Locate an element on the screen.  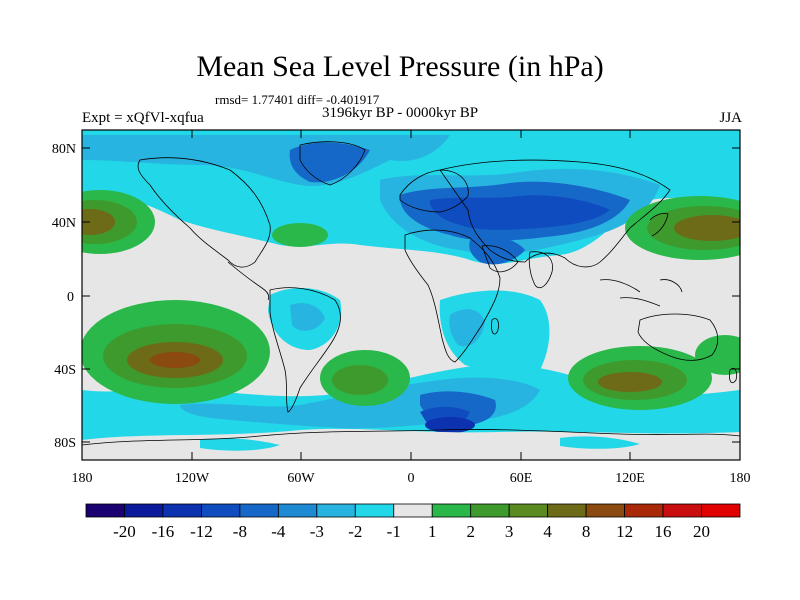
africa-core is located at coordinates (467, 328).